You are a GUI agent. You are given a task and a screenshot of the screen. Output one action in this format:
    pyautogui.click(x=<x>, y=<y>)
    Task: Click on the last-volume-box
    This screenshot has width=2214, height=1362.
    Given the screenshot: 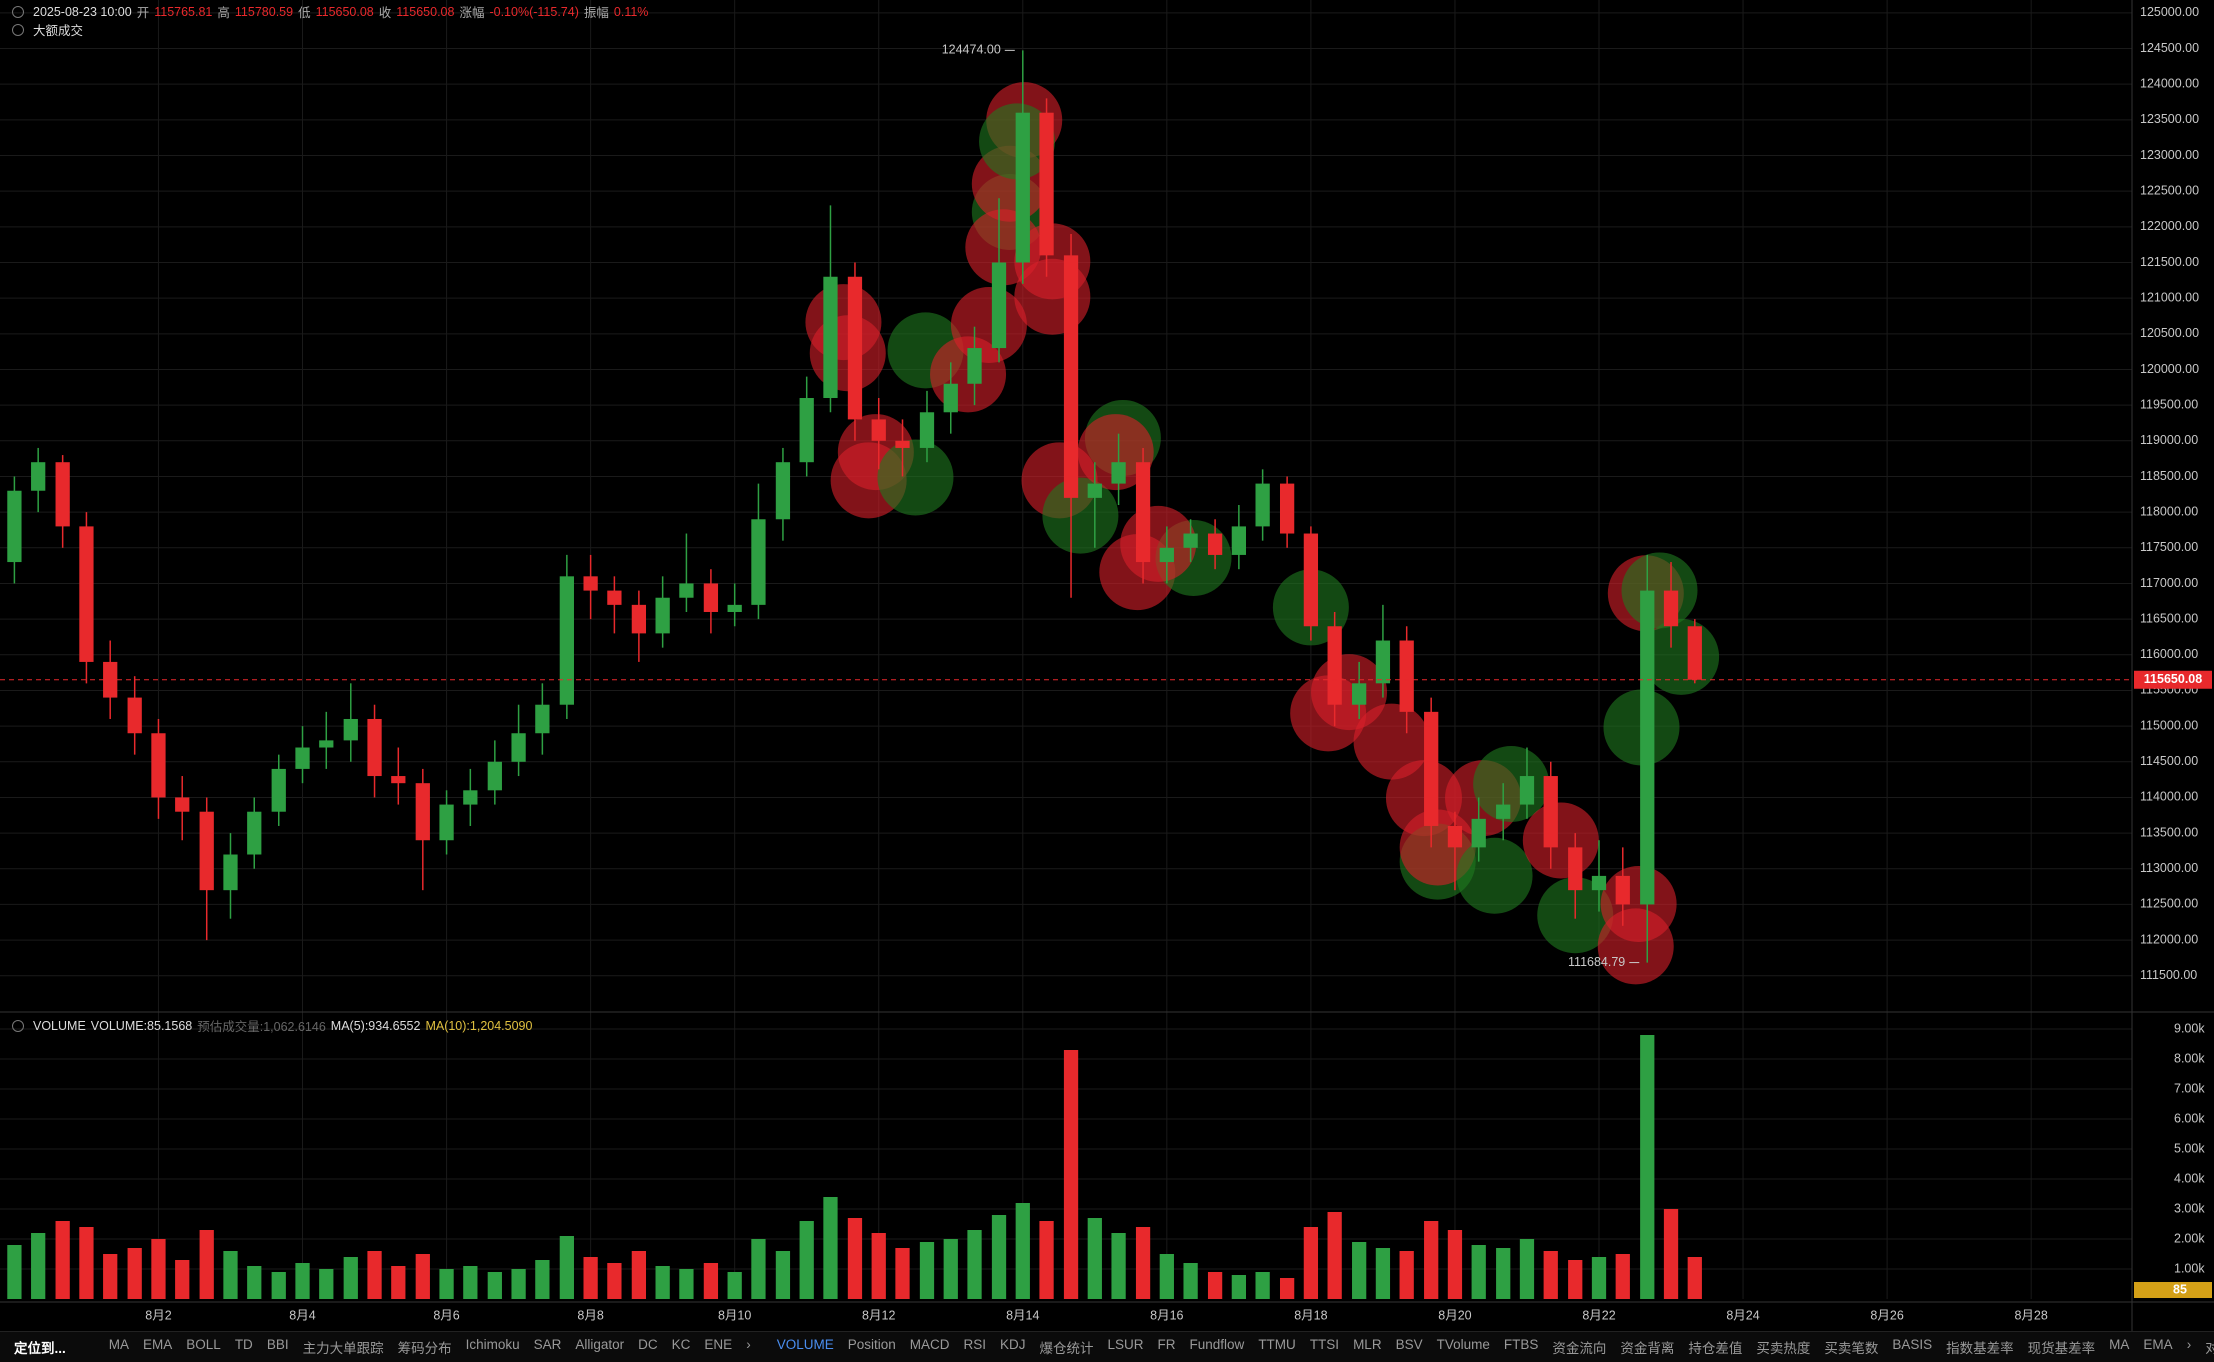 What is the action you would take?
    pyautogui.click(x=2173, y=1290)
    